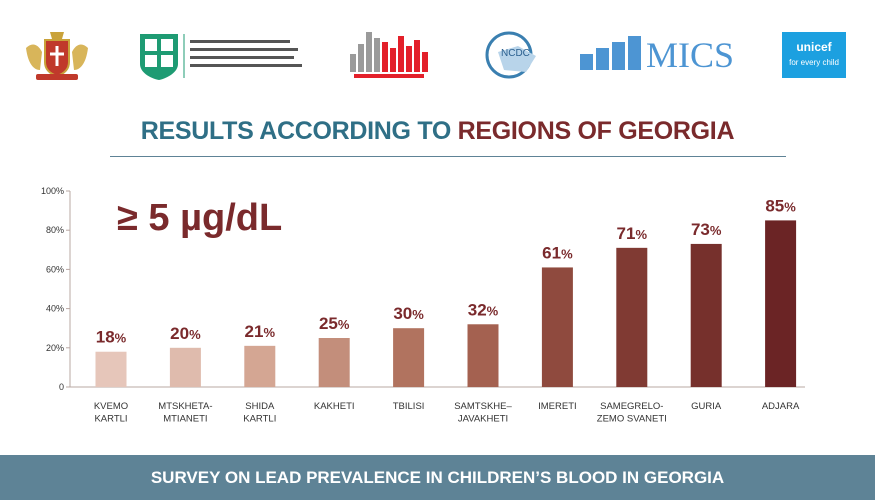 The width and height of the screenshot is (875, 500). Describe the element at coordinates (55, 309) in the screenshot. I see `y-tick-label: 40%` at that location.